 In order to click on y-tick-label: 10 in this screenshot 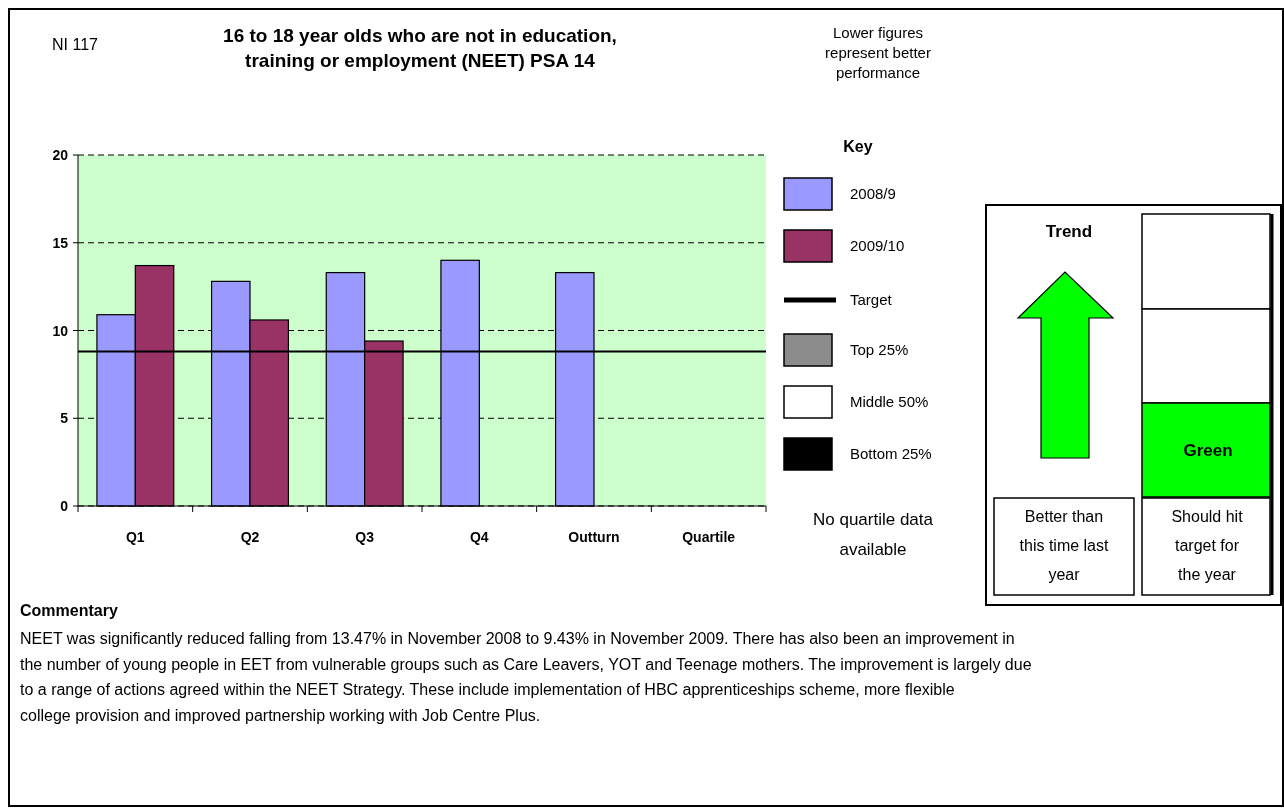, I will do `click(60, 330)`.